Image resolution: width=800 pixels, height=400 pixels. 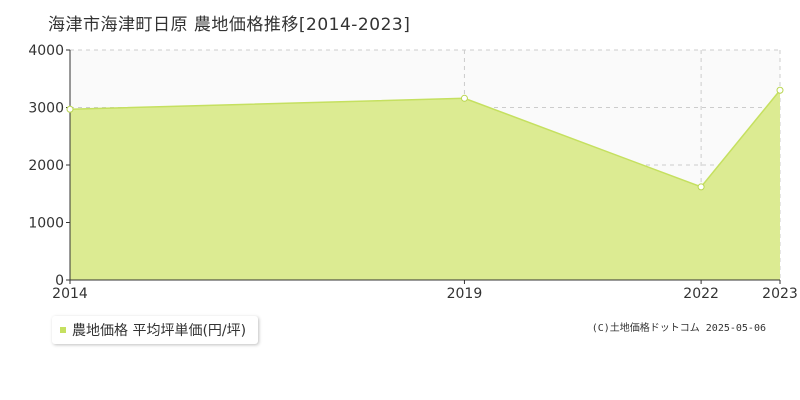 I want to click on x-tick-label-1: 2019, so click(x=465, y=294).